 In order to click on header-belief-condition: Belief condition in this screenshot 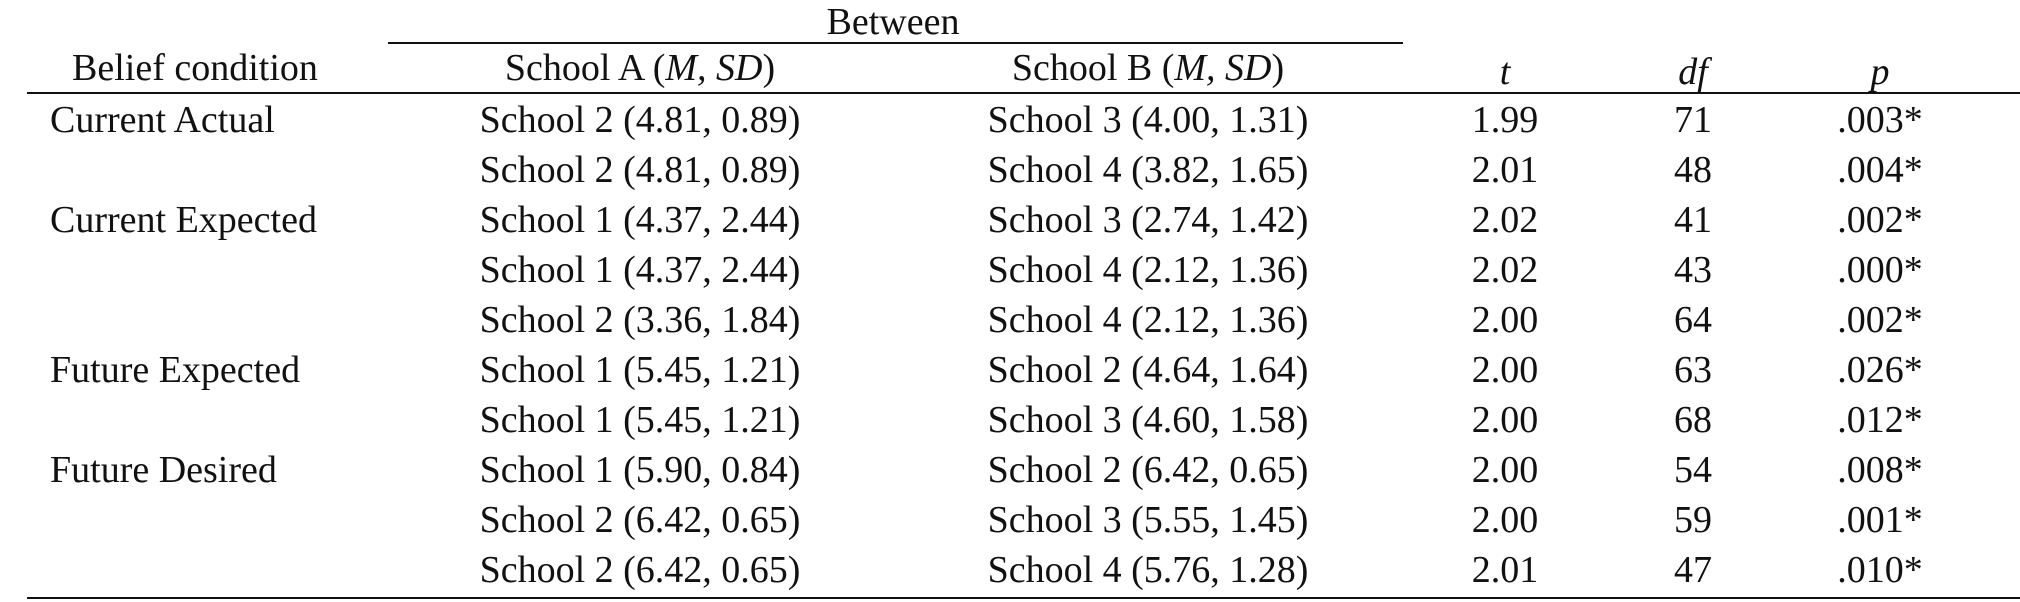, I will do `click(195, 68)`.